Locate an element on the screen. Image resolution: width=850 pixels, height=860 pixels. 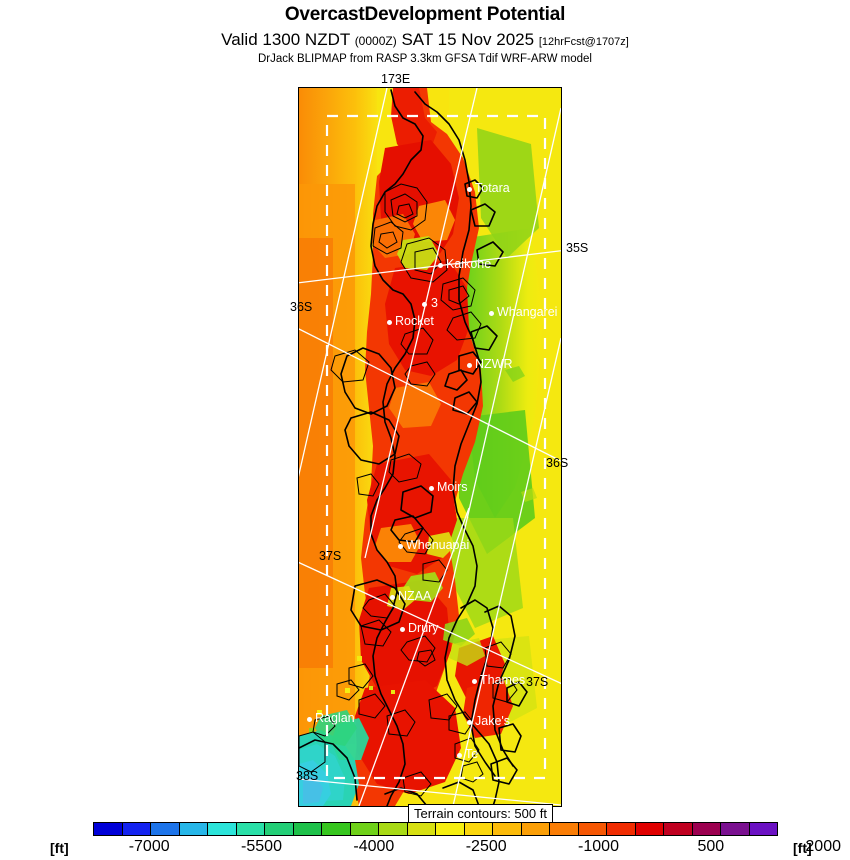
terrain-contour-legend: Terrain contours: 500 ft is located at coordinates (480, 814).